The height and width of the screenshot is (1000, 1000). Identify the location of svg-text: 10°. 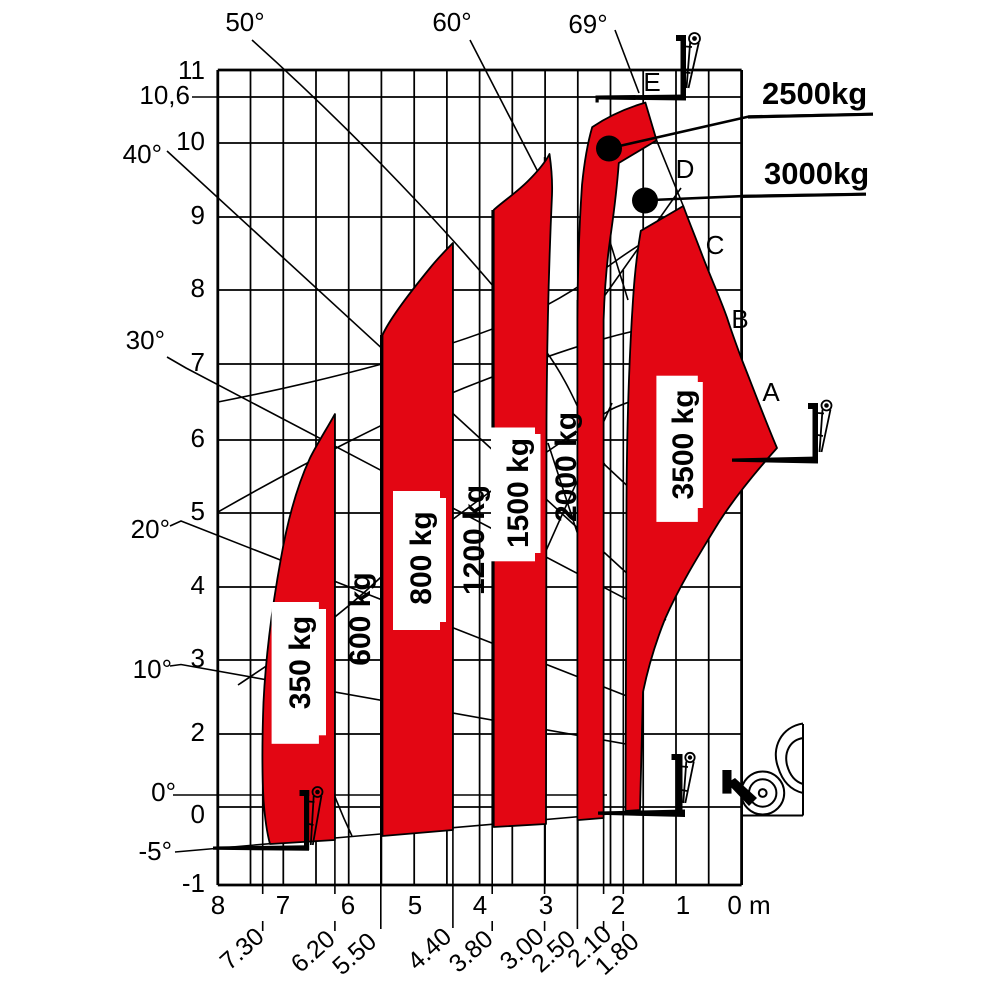
(152, 669).